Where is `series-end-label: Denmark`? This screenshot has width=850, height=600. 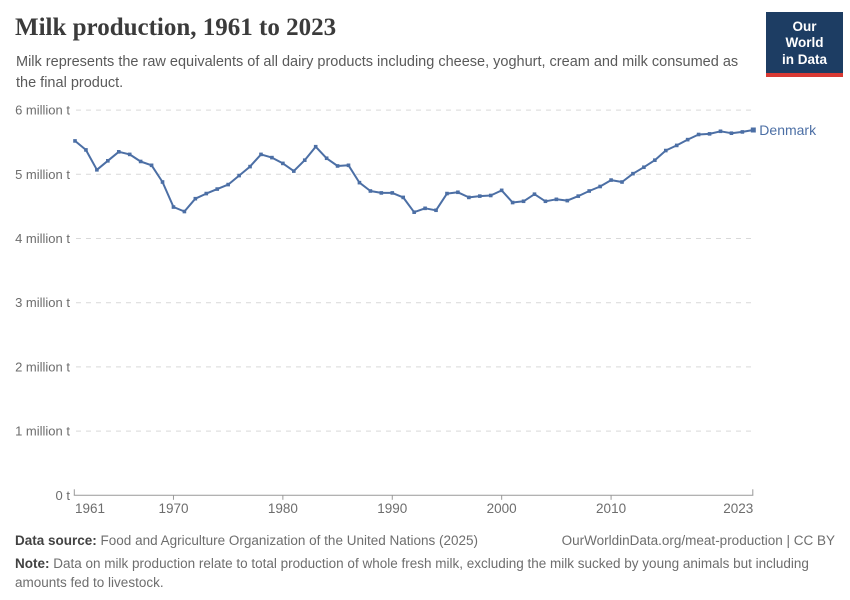 series-end-label: Denmark is located at coordinates (788, 130).